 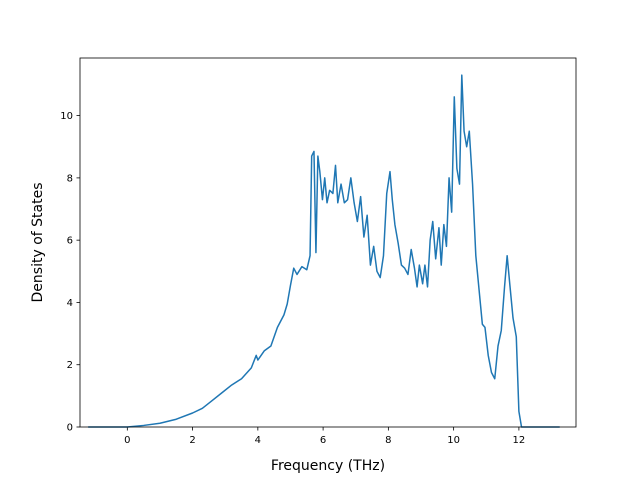 What do you see at coordinates (70, 428) in the screenshot?
I see `y-tick-label: 0` at bounding box center [70, 428].